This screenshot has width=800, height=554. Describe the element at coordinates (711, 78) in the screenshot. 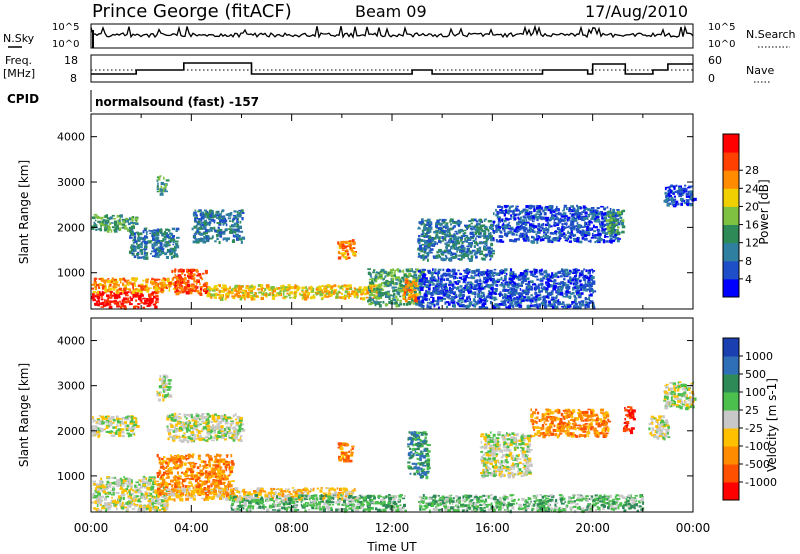

I see `nave-tick-bottom: 0` at that location.